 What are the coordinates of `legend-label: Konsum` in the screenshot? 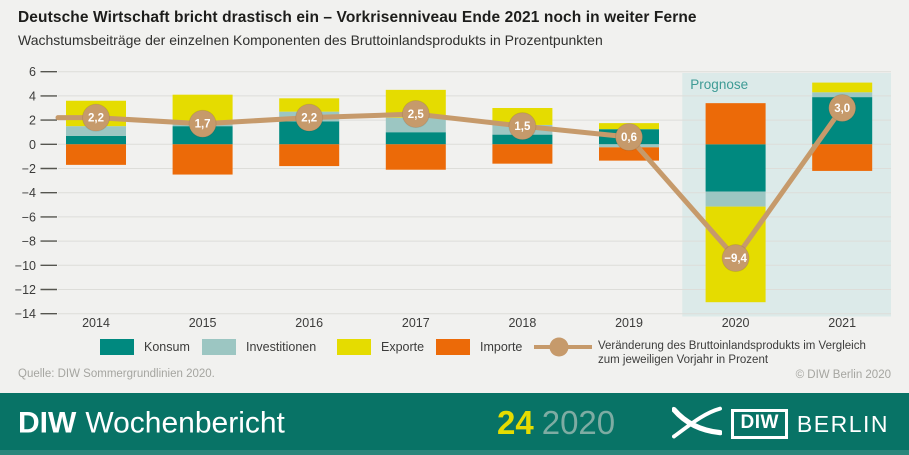 It's located at (167, 346).